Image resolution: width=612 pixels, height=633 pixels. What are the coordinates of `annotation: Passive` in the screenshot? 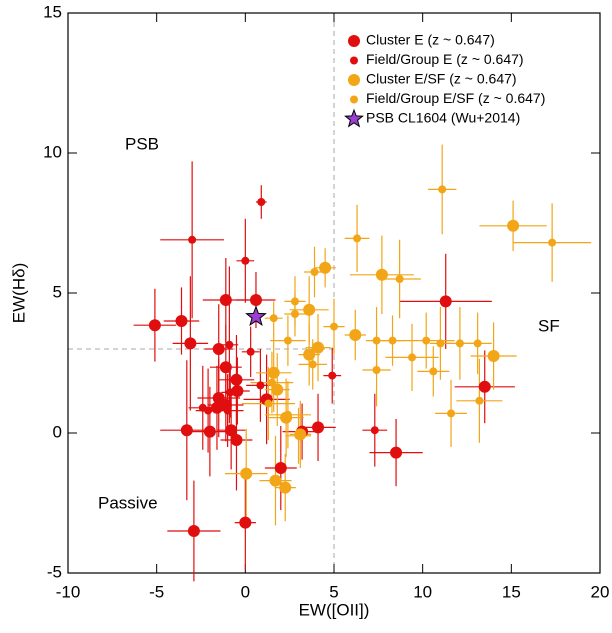 It's located at (128, 502).